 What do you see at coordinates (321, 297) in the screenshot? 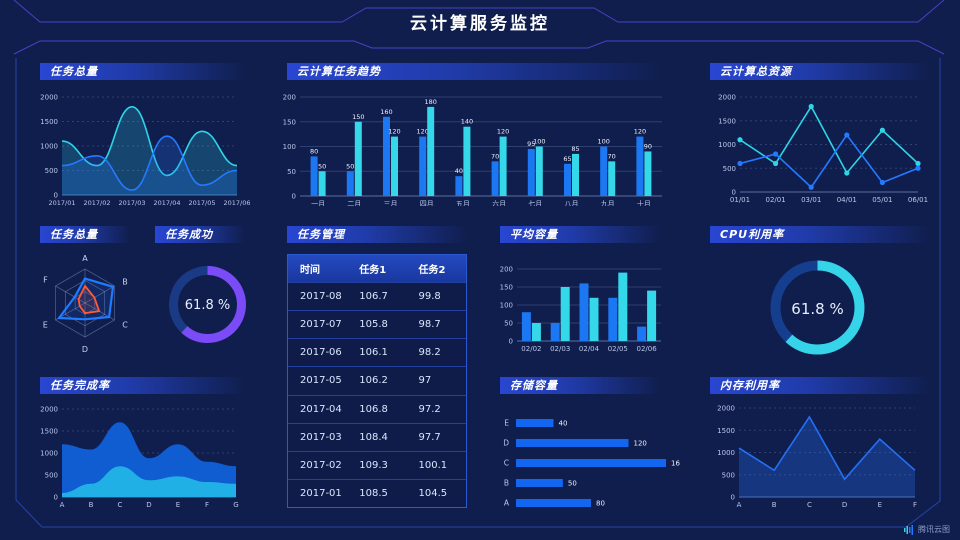
I see `table-cell: 2017-08` at bounding box center [321, 297].